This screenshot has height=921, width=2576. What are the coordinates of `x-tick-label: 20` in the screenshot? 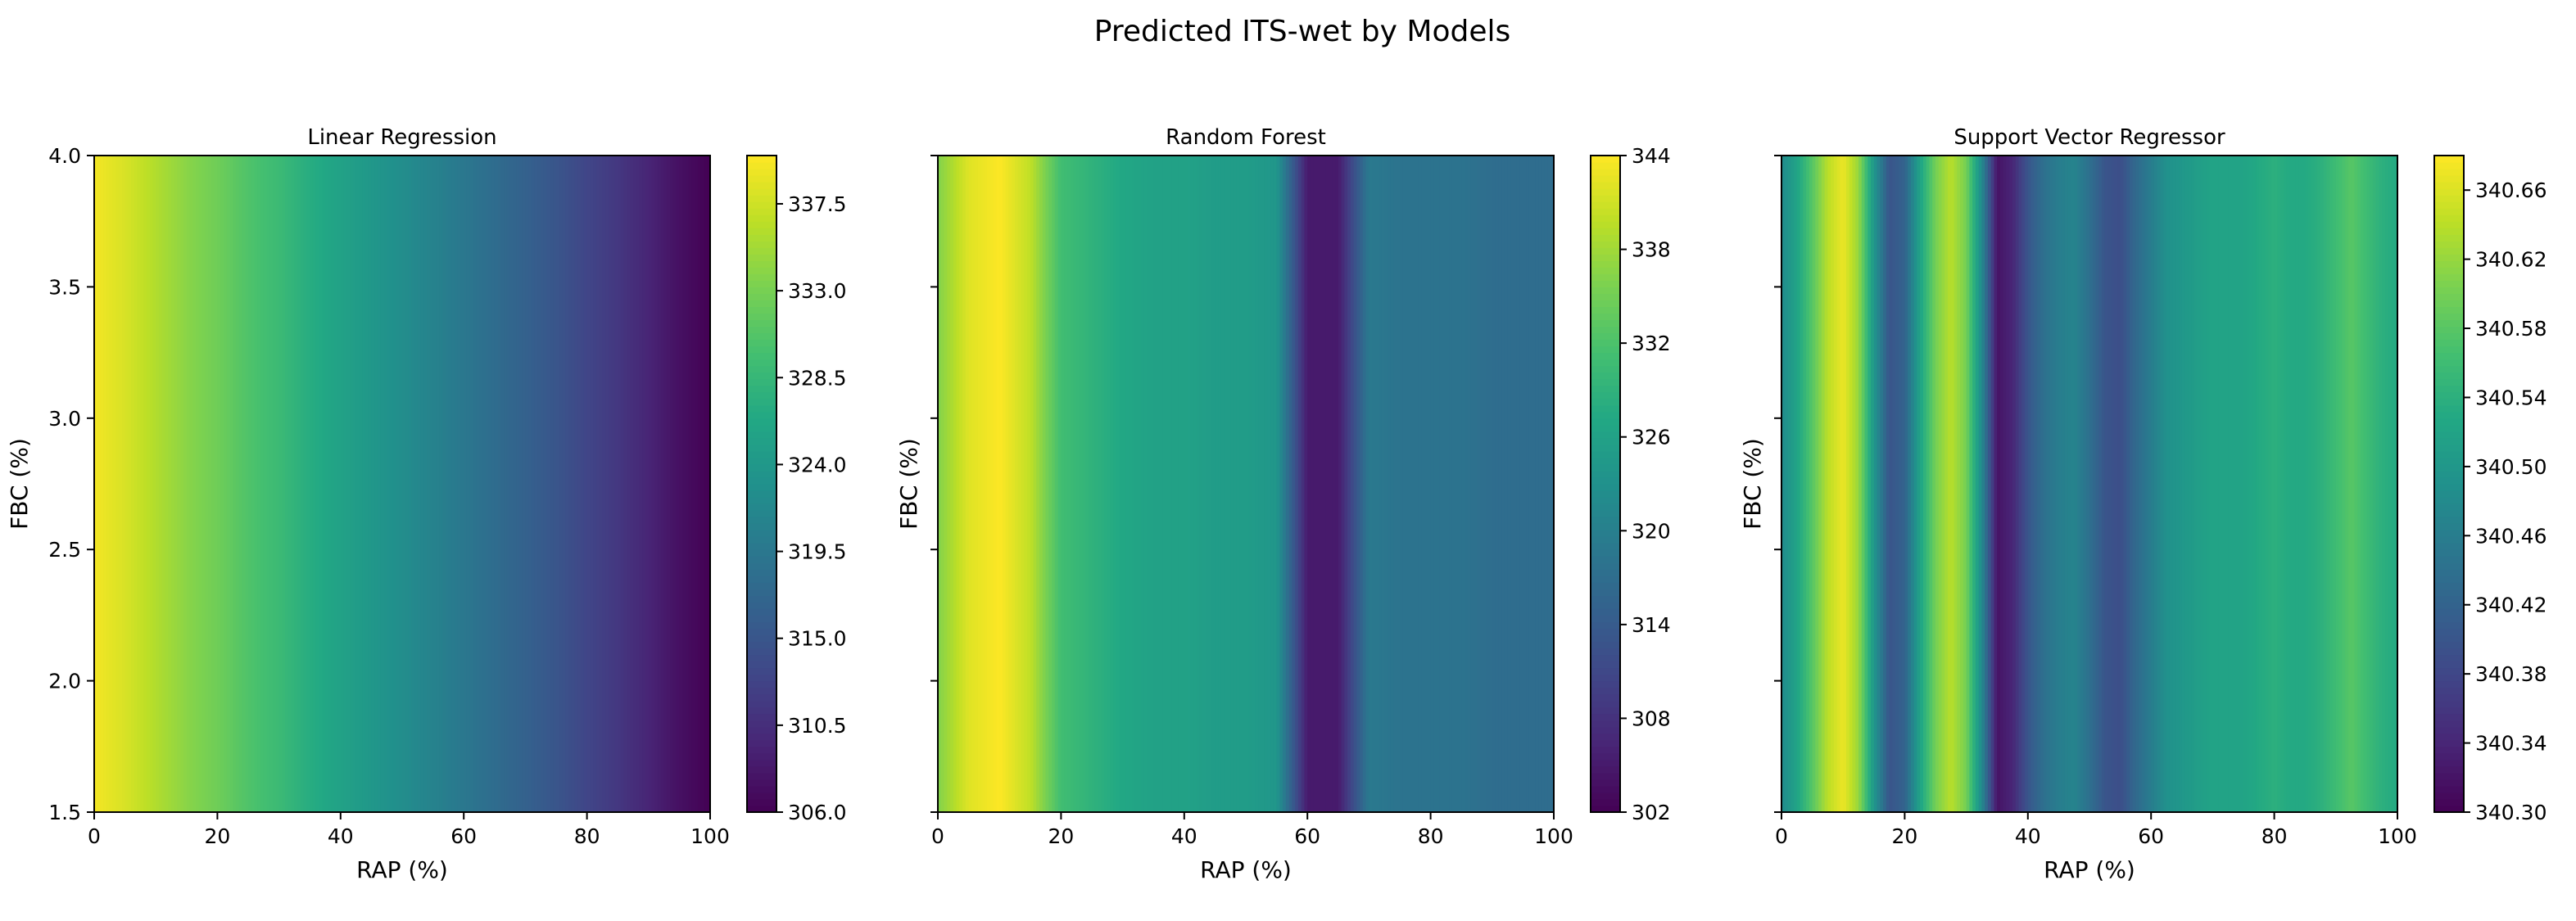 It's located at (217, 836).